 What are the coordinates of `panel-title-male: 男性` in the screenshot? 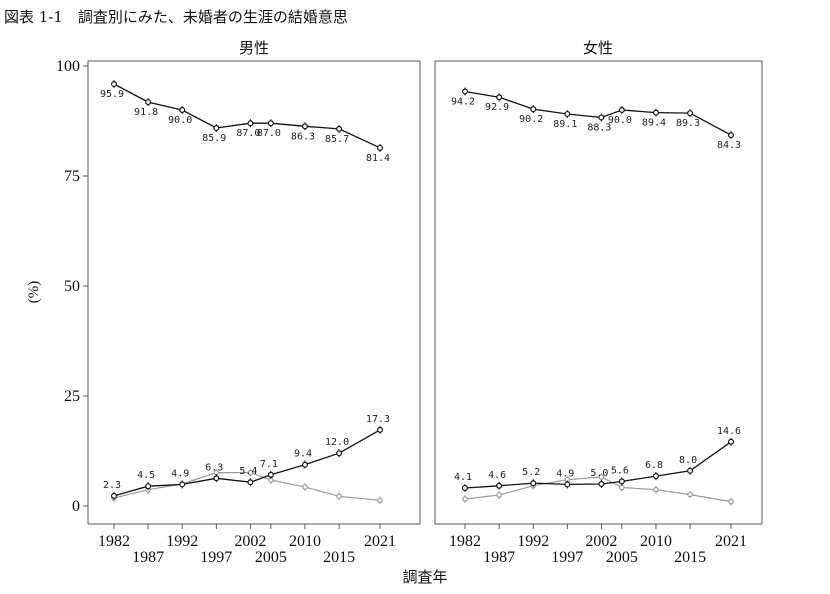 It's located at (254, 48).